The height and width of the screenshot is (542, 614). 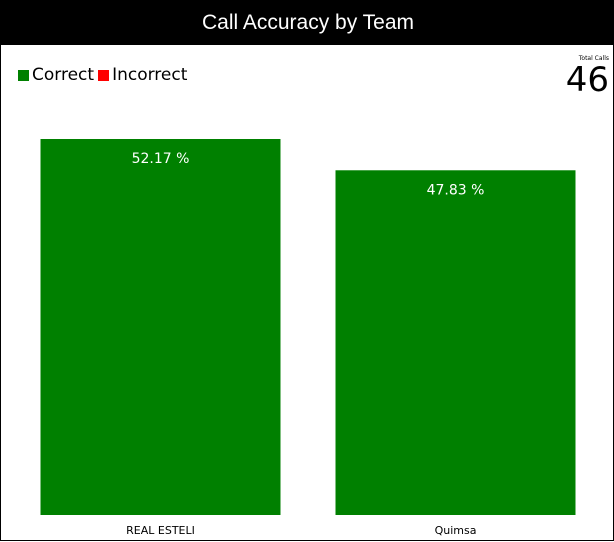 I want to click on legend-item-incorrect: Incorrect, so click(x=142, y=75).